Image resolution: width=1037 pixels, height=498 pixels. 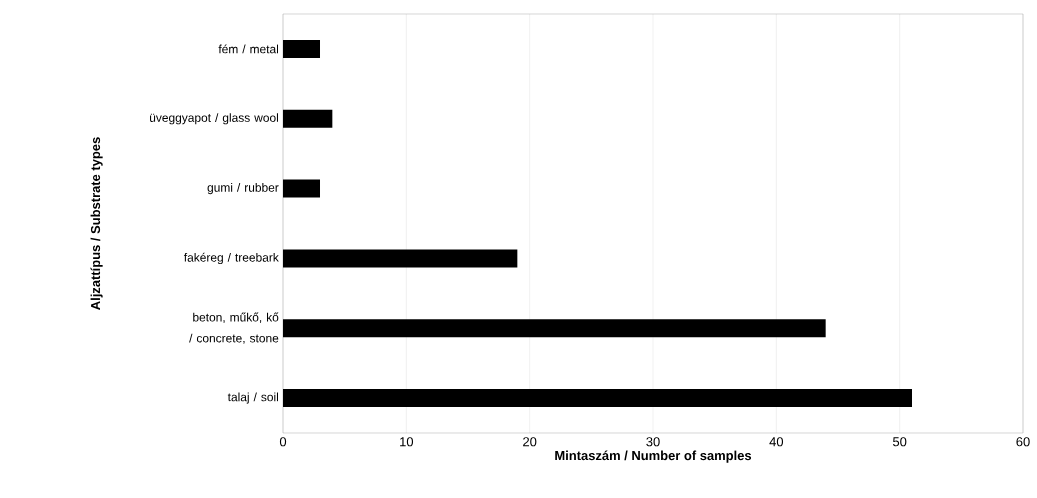 I want to click on x-tick-label: 0, so click(x=283, y=442).